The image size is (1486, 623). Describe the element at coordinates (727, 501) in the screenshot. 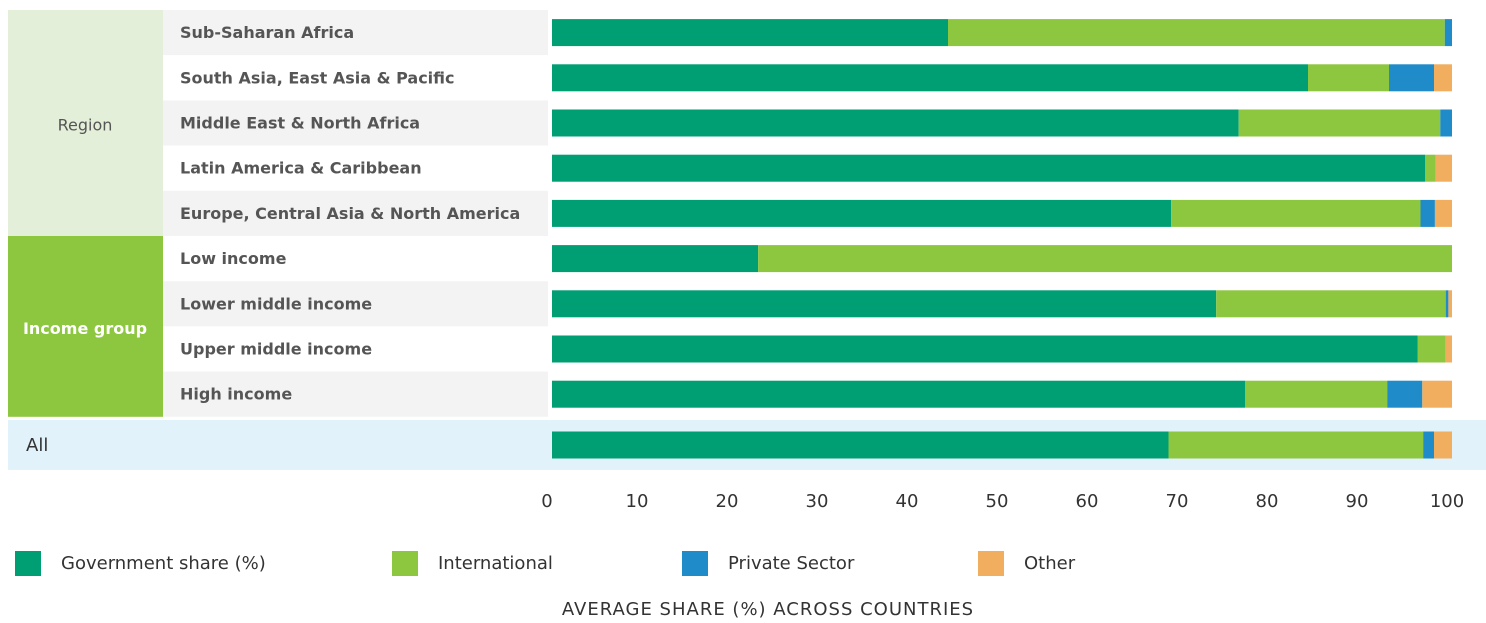

I see `x-tick-label: 20` at that location.